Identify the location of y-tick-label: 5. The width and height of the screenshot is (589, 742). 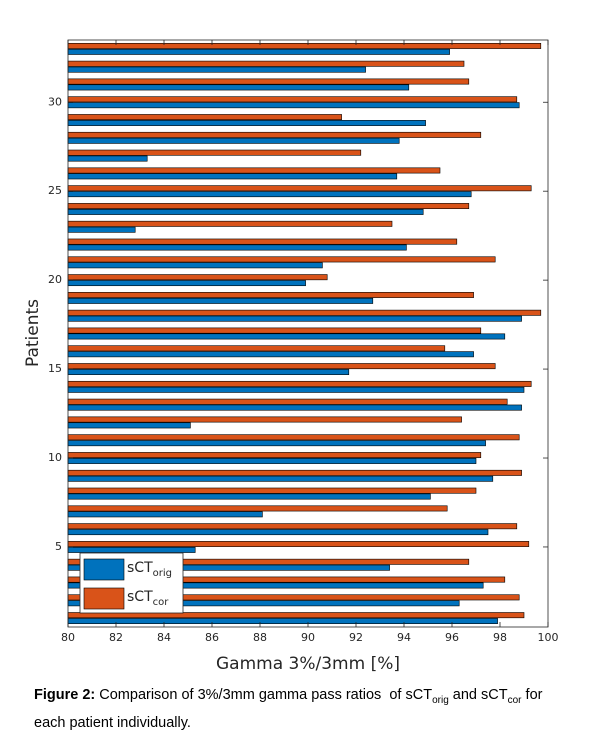
(58, 546).